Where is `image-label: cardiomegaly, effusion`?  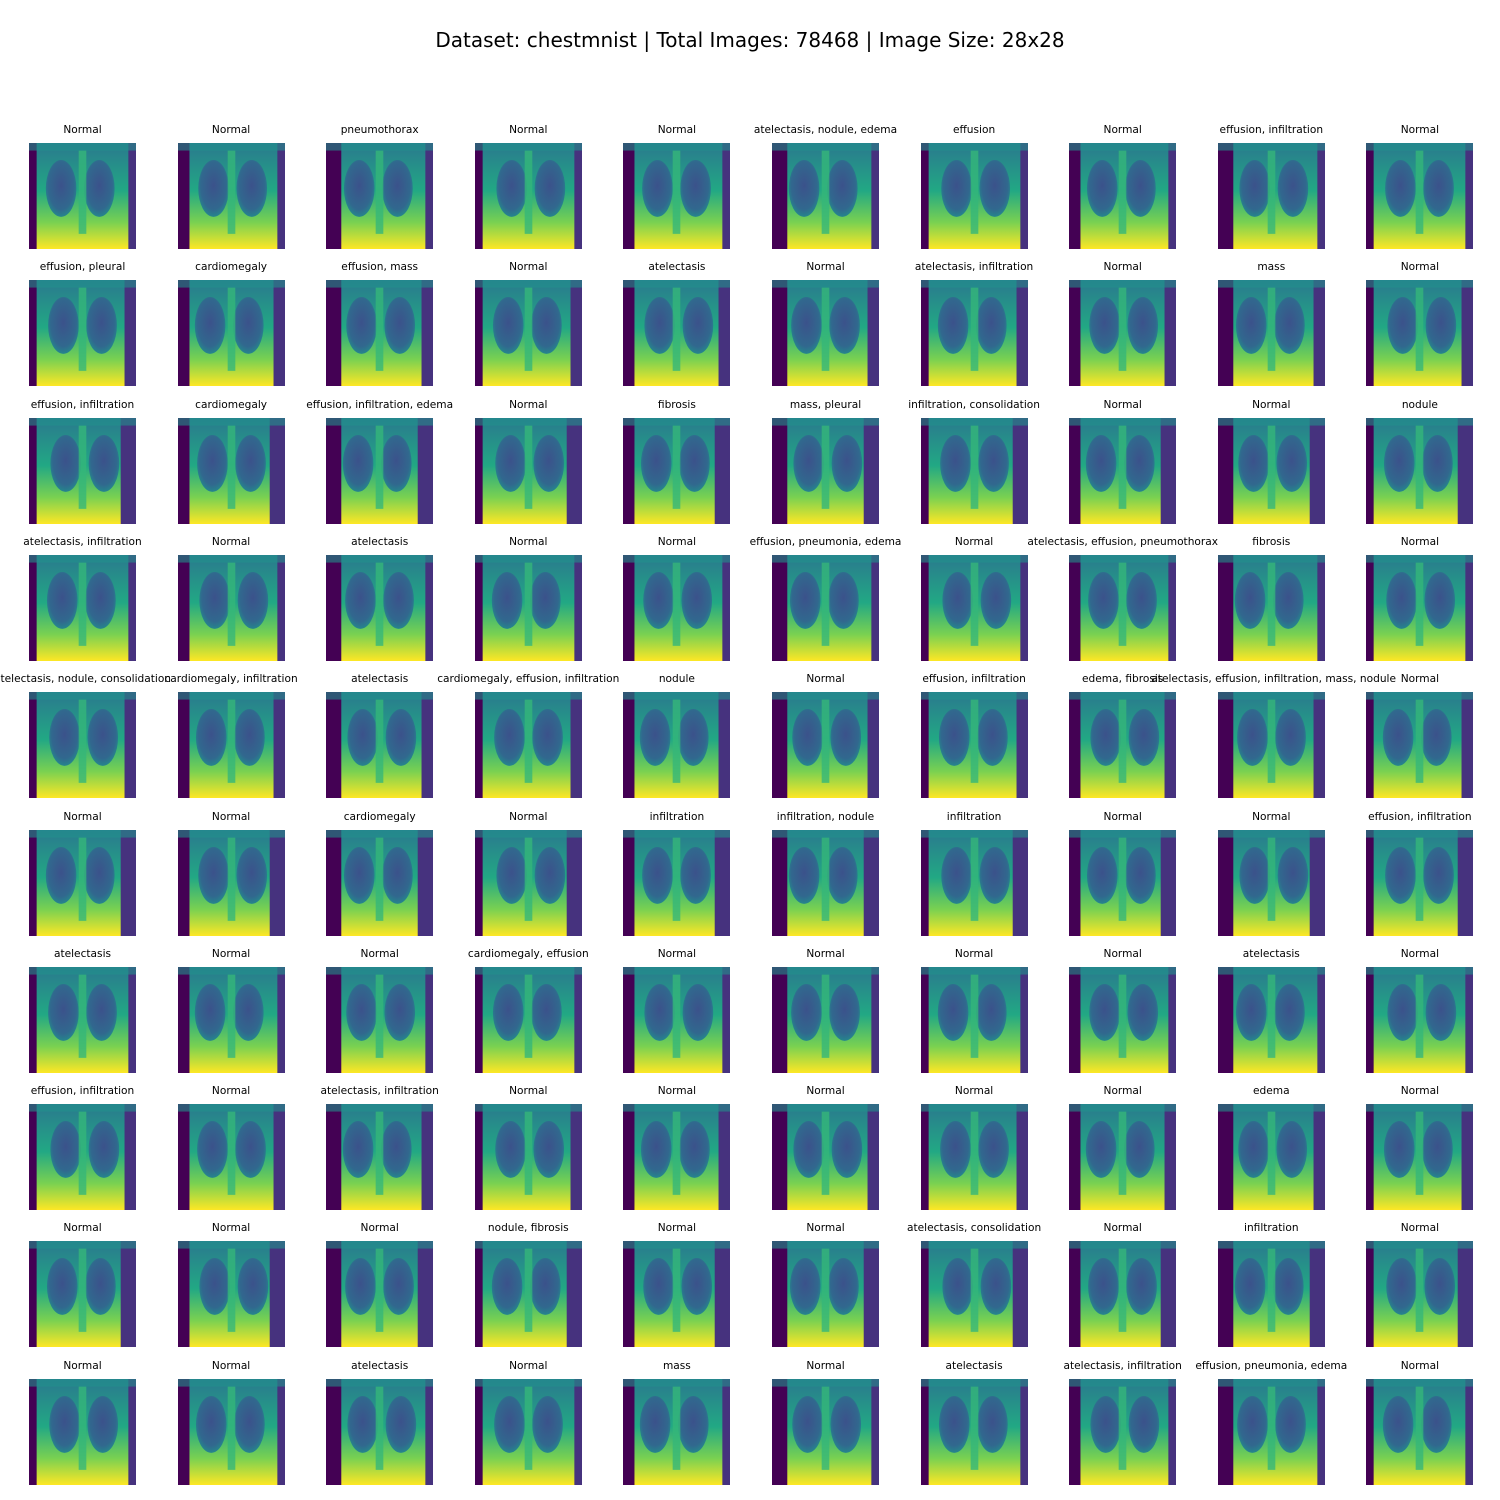 image-label: cardiomegaly, effusion is located at coordinates (528, 953).